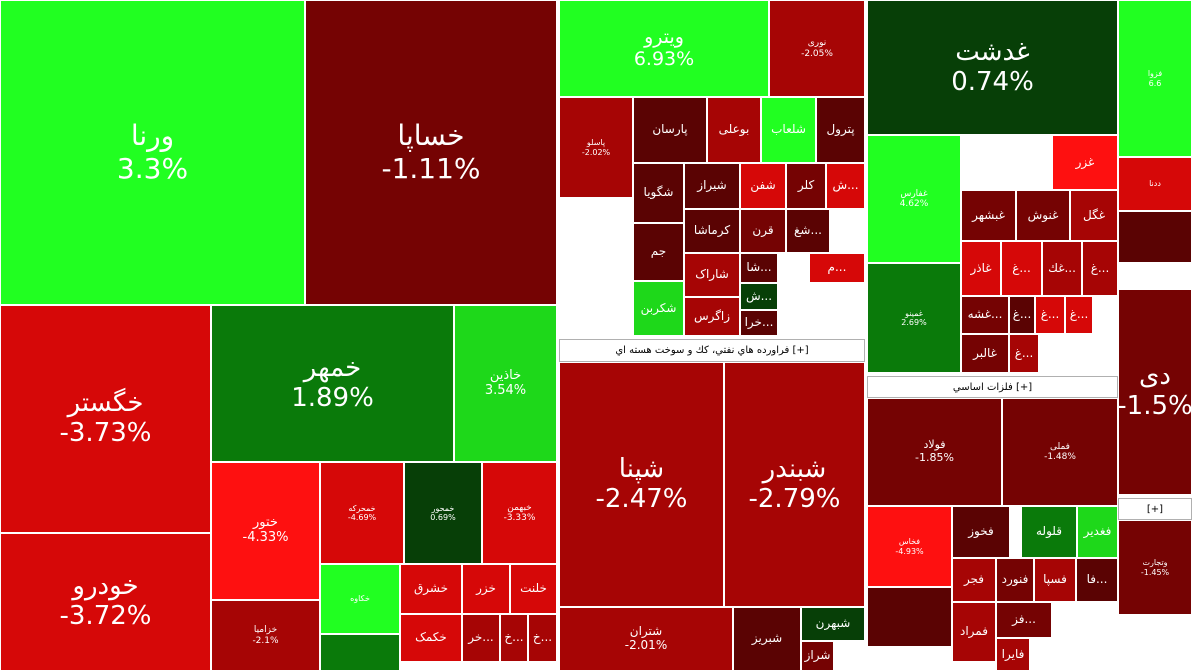  I want to click on stock-tile: وتجارت -1.45%, so click(1155, 567).